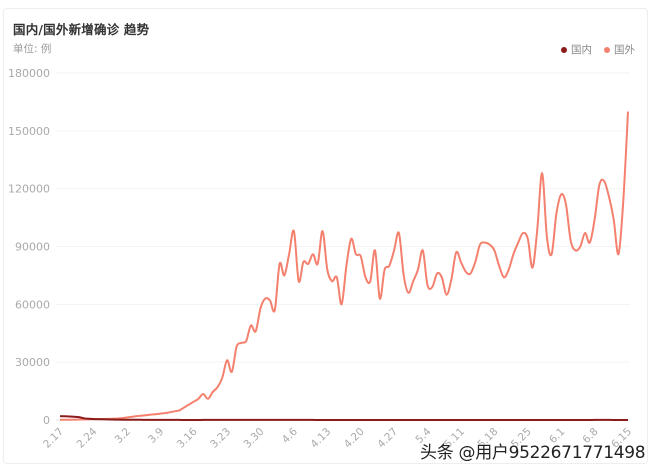 This screenshot has height=472, width=655. I want to click on legend-item-foreign: 国外, so click(619, 49).